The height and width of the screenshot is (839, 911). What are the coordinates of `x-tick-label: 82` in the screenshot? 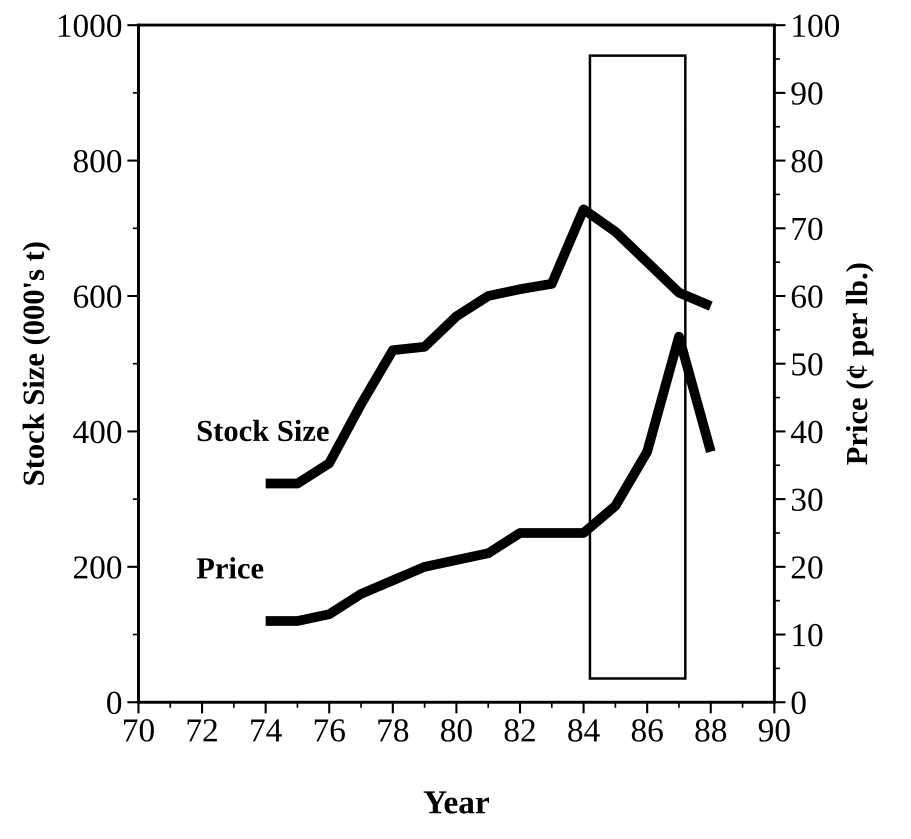 It's located at (519, 730).